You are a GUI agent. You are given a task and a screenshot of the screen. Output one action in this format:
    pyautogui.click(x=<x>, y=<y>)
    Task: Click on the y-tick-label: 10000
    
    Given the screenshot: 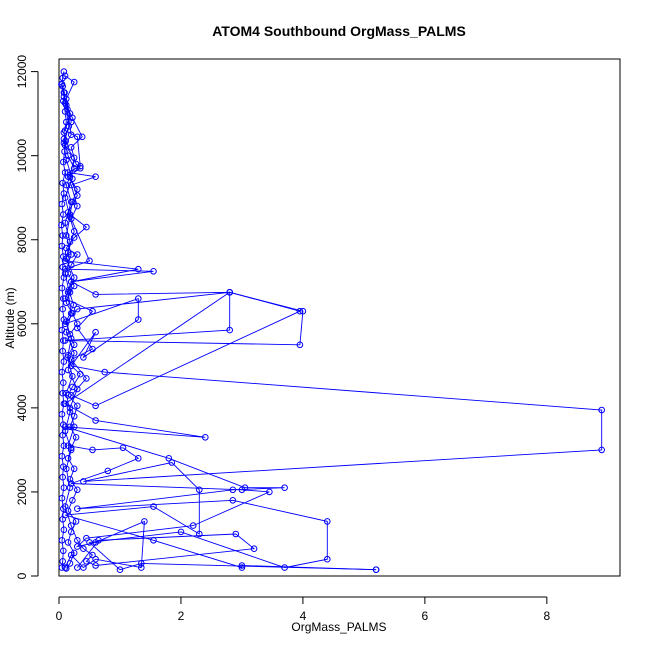 What is the action you would take?
    pyautogui.click(x=22, y=156)
    